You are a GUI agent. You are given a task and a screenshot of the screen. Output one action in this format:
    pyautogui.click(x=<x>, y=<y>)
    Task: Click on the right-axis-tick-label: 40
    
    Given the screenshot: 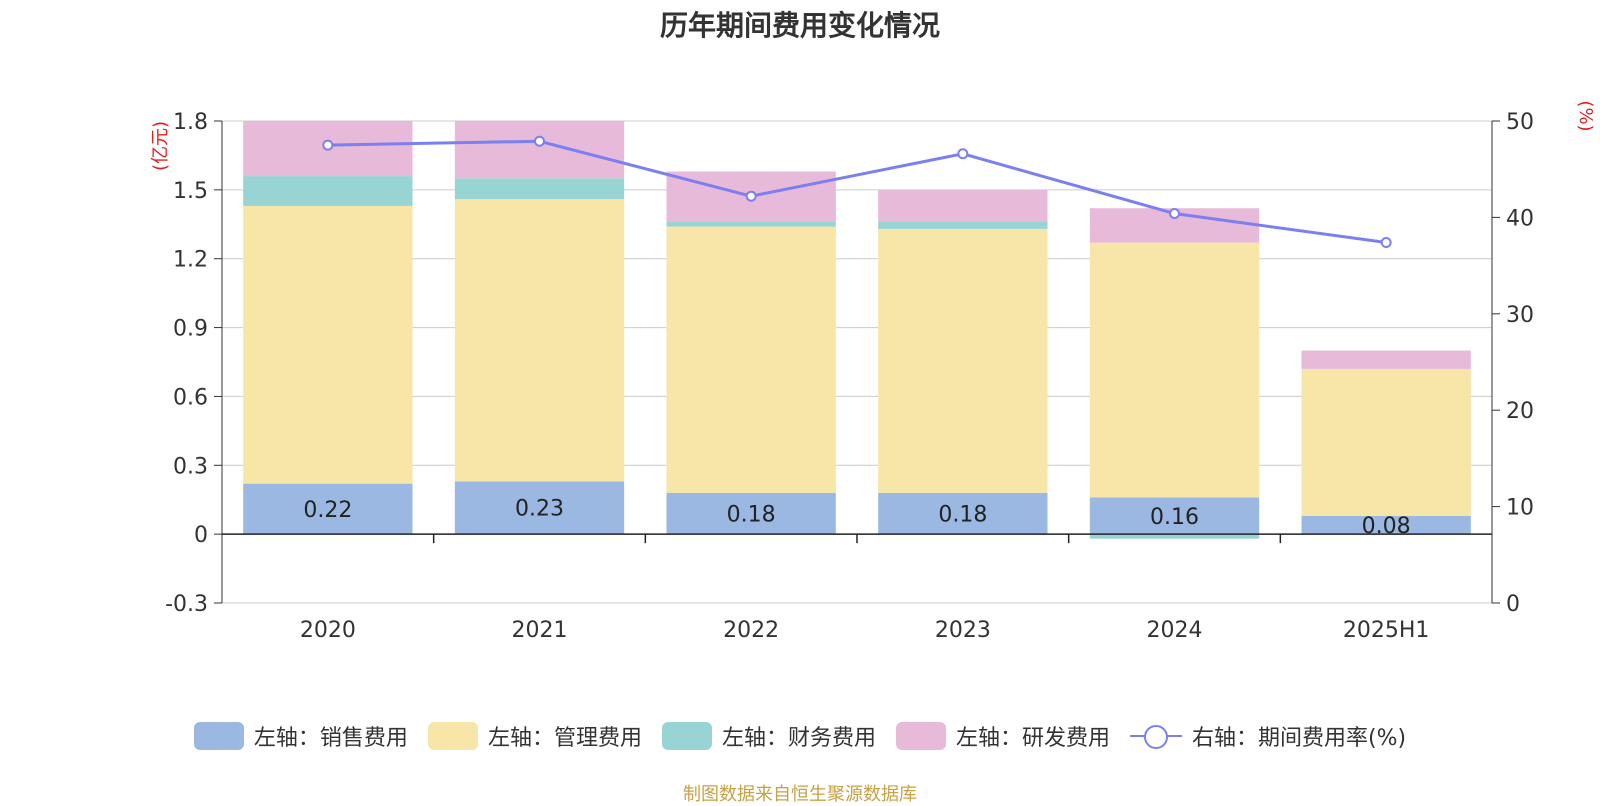 What is the action you would take?
    pyautogui.click(x=1520, y=218)
    